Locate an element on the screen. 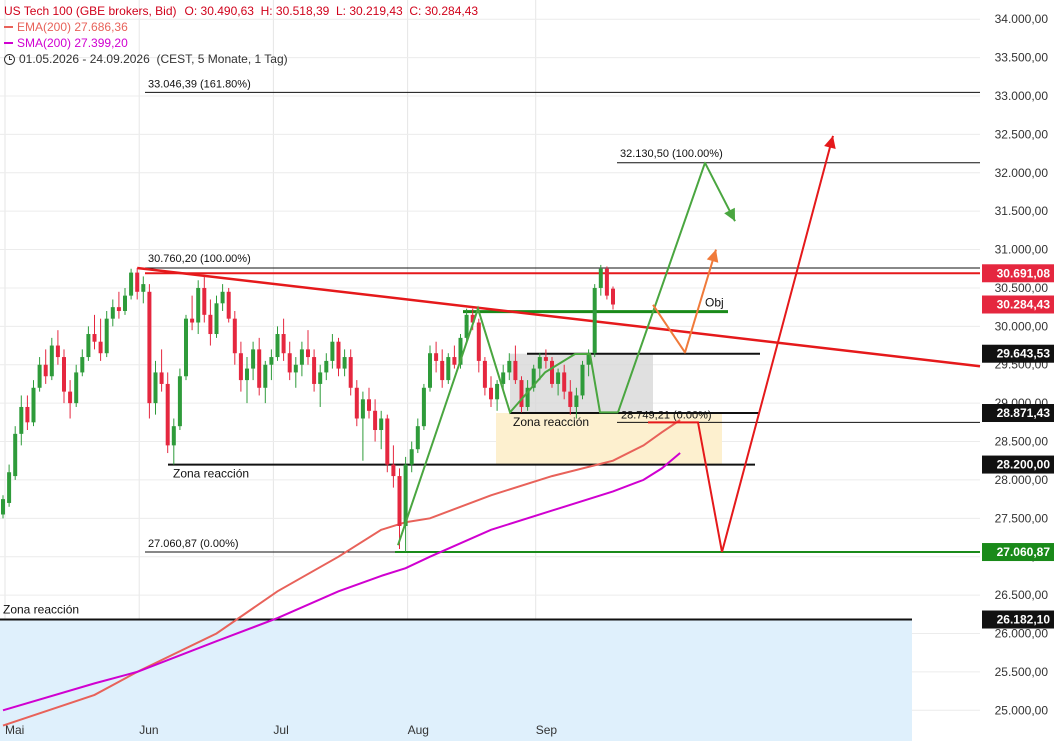 This screenshot has height=741, width=1054. level-label-28749: 28.749,21 (0.00%) is located at coordinates (666, 415).